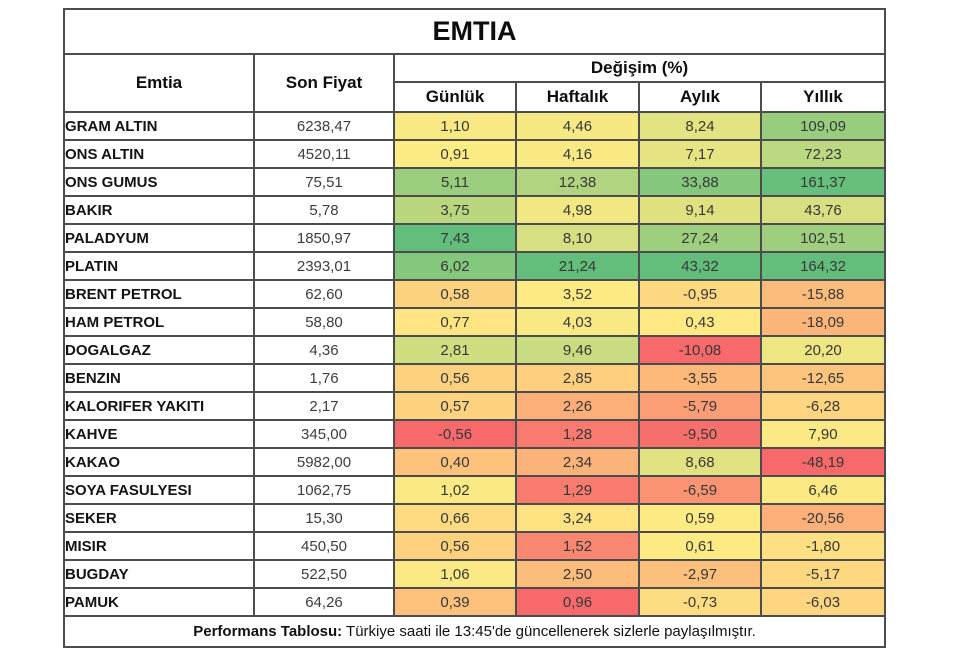  I want to click on table-row: BRENT PETROL 62,60 0,58 3,52 -0,95 -15,88, so click(475, 294).